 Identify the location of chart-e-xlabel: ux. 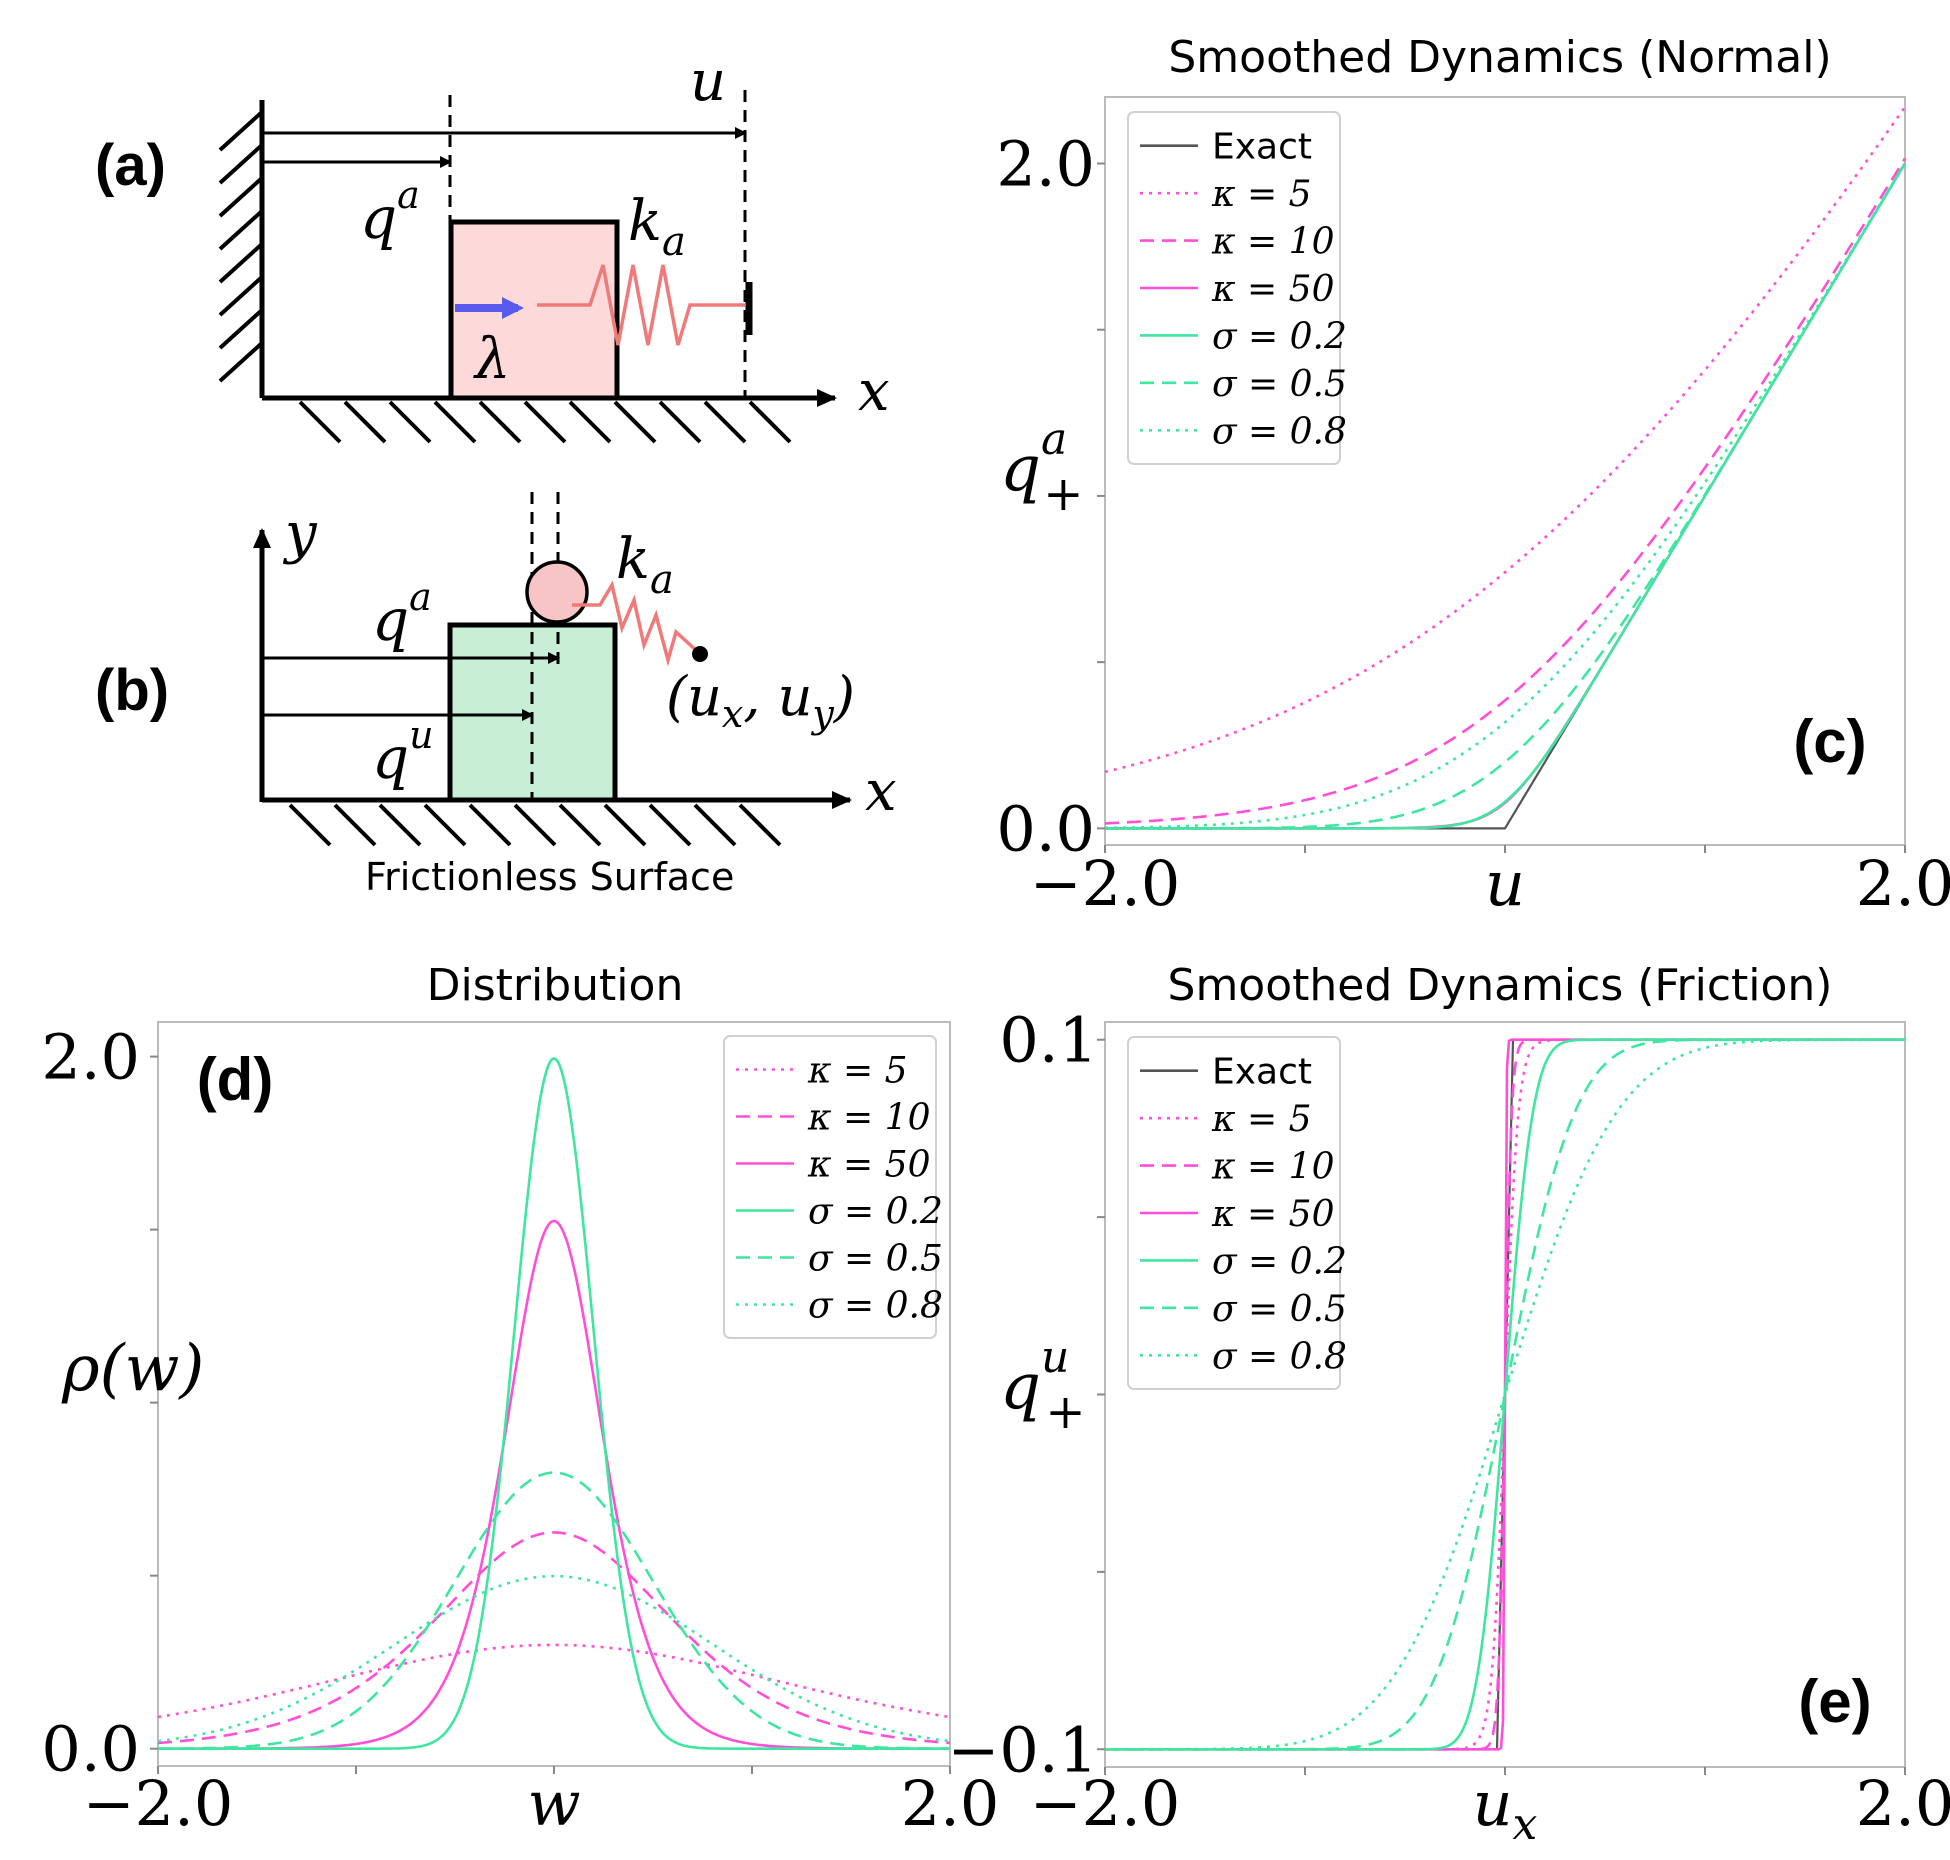
(1505, 1808).